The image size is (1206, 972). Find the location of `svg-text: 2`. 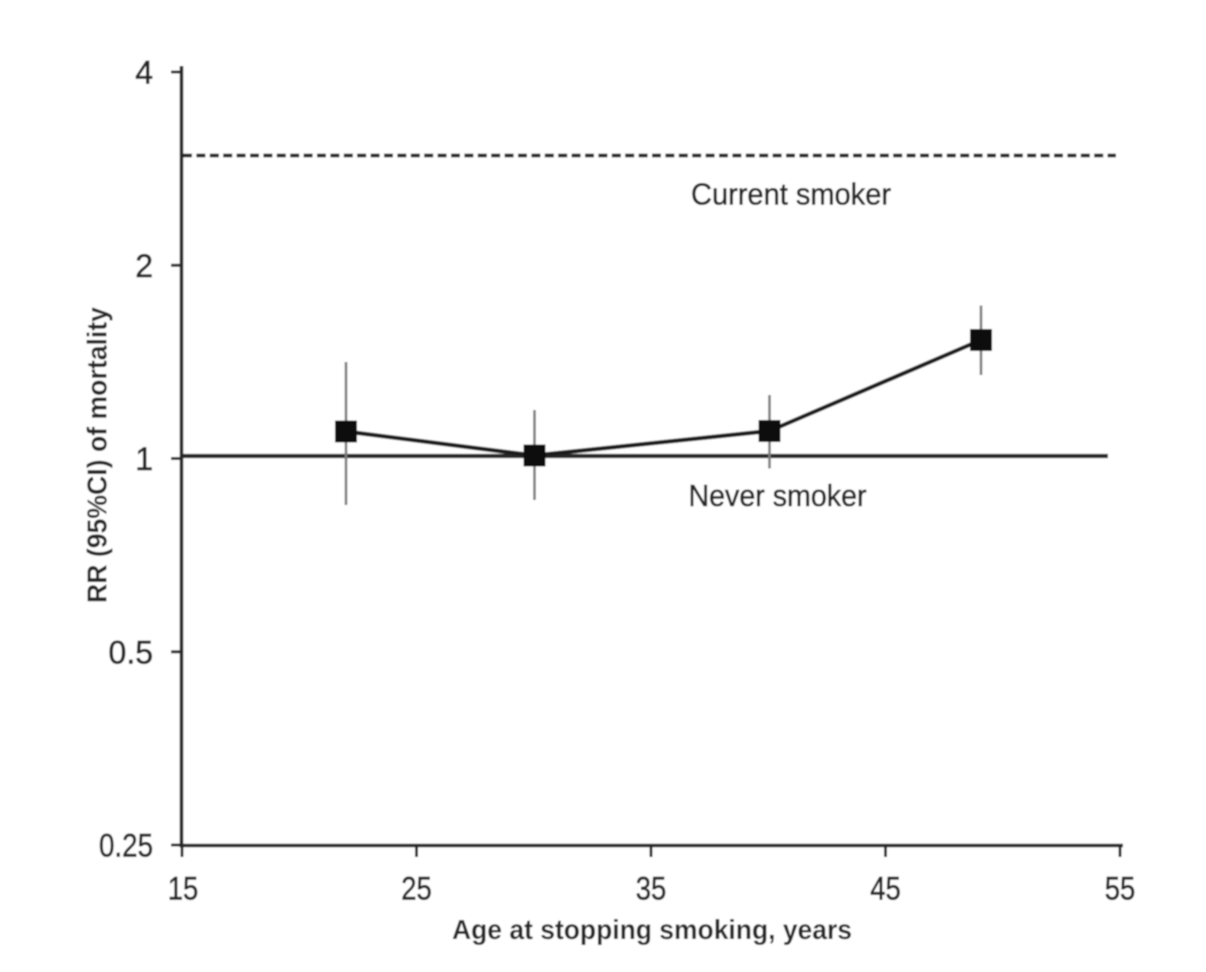

svg-text: 2 is located at coordinates (144, 266).